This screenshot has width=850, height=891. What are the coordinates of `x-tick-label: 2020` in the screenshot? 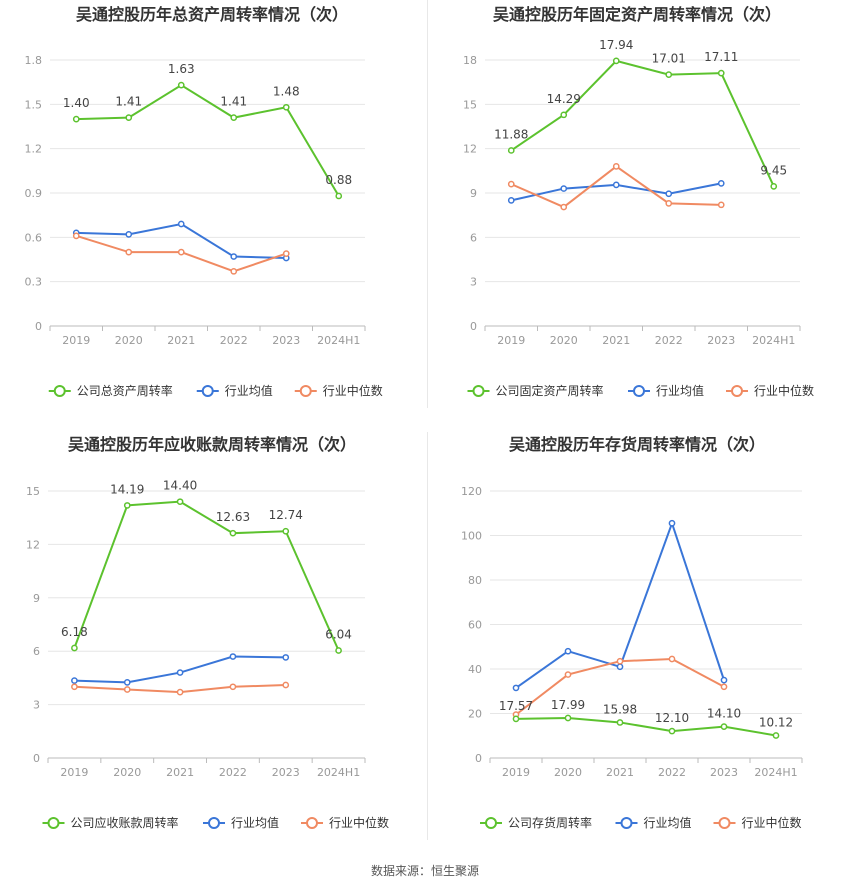 It's located at (568, 772).